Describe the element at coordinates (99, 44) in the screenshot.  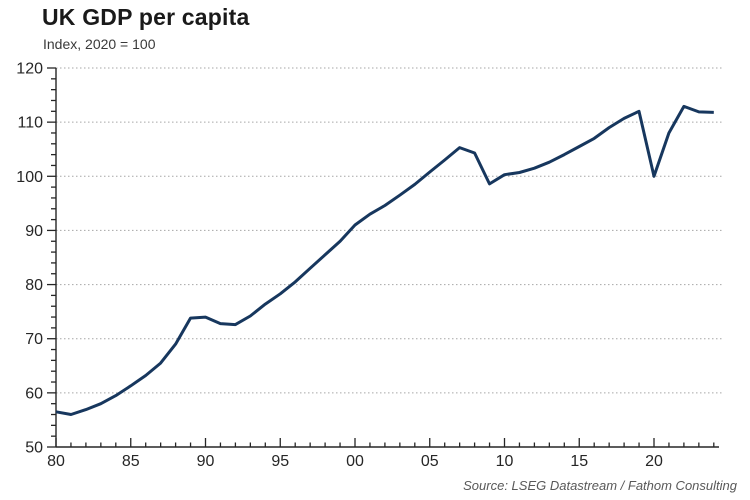
I see `chart-subtitle: Index, 2020 = 100` at that location.